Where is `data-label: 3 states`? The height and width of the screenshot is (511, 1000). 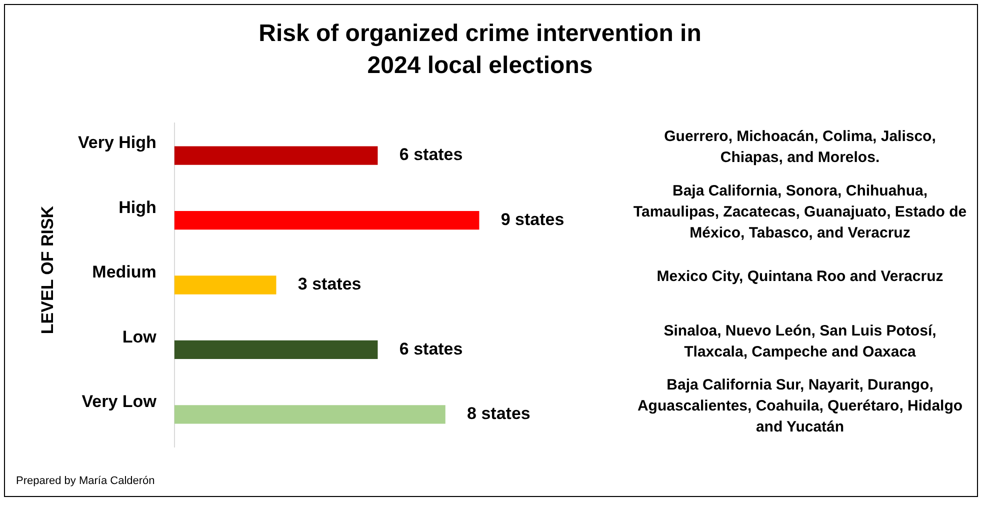 data-label: 3 states is located at coordinates (330, 284).